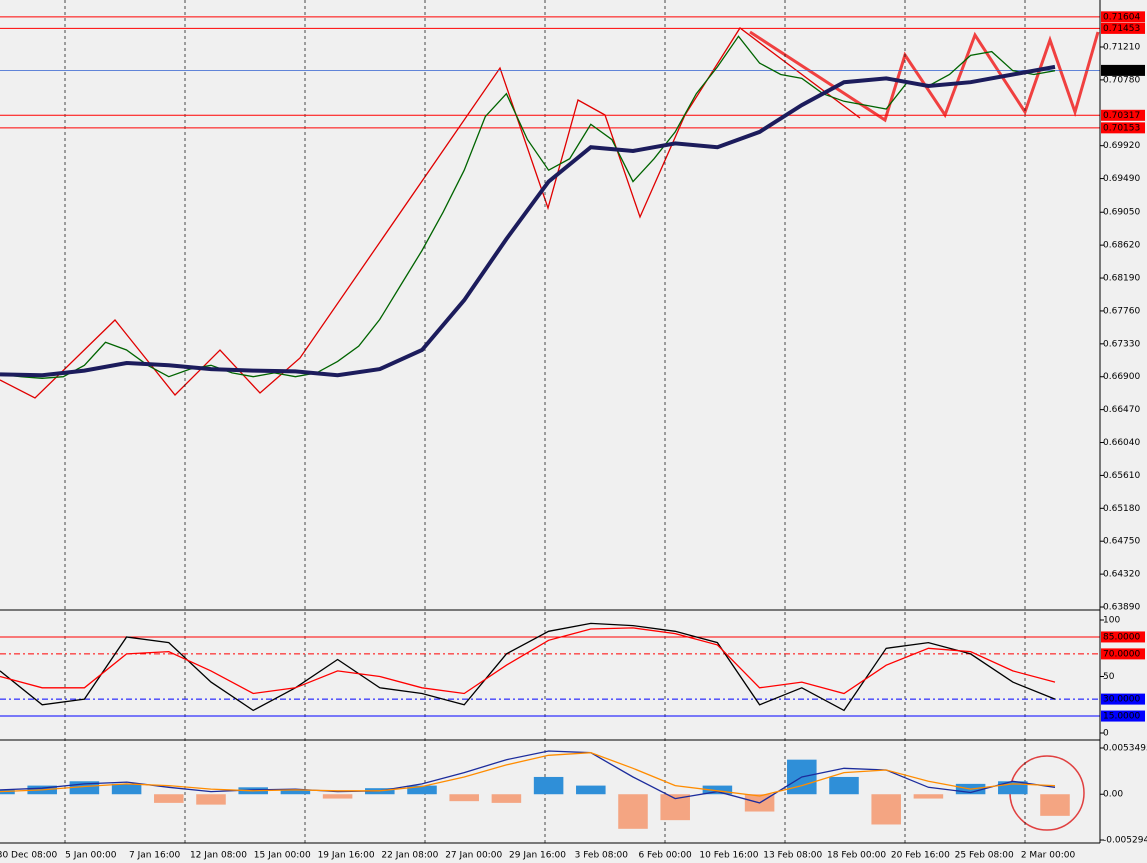  What do you see at coordinates (1121, 575) in the screenshot?
I see `y-tick-label: 0.64320` at bounding box center [1121, 575].